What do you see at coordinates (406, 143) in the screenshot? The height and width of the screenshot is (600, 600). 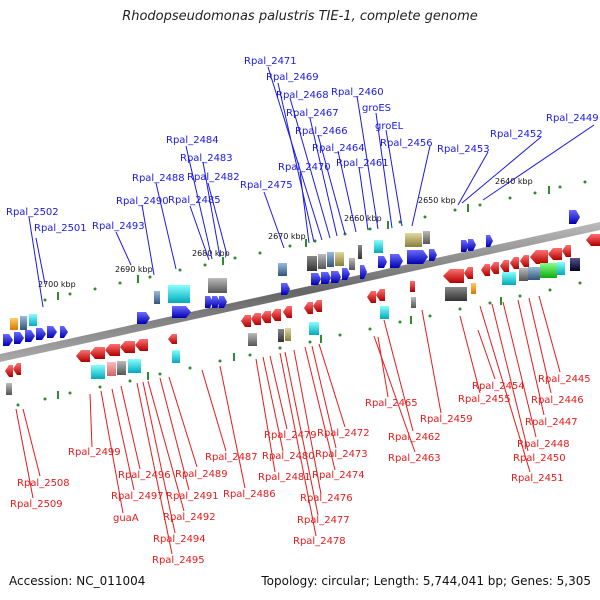 I see `gene-label: Rpal_2456` at bounding box center [406, 143].